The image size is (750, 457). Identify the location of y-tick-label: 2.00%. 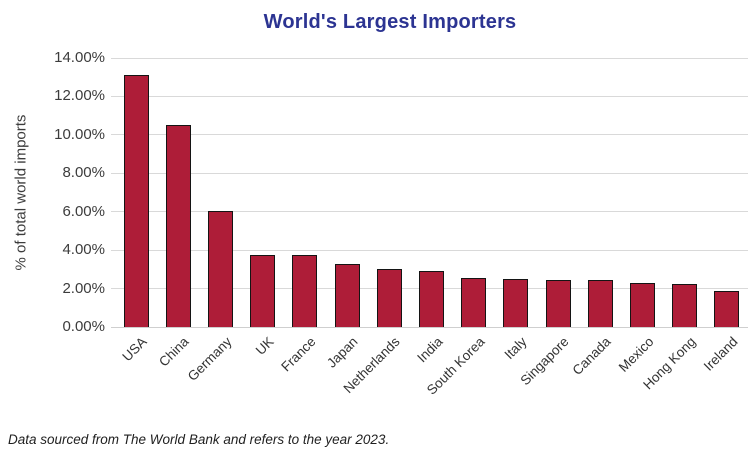
(83, 288).